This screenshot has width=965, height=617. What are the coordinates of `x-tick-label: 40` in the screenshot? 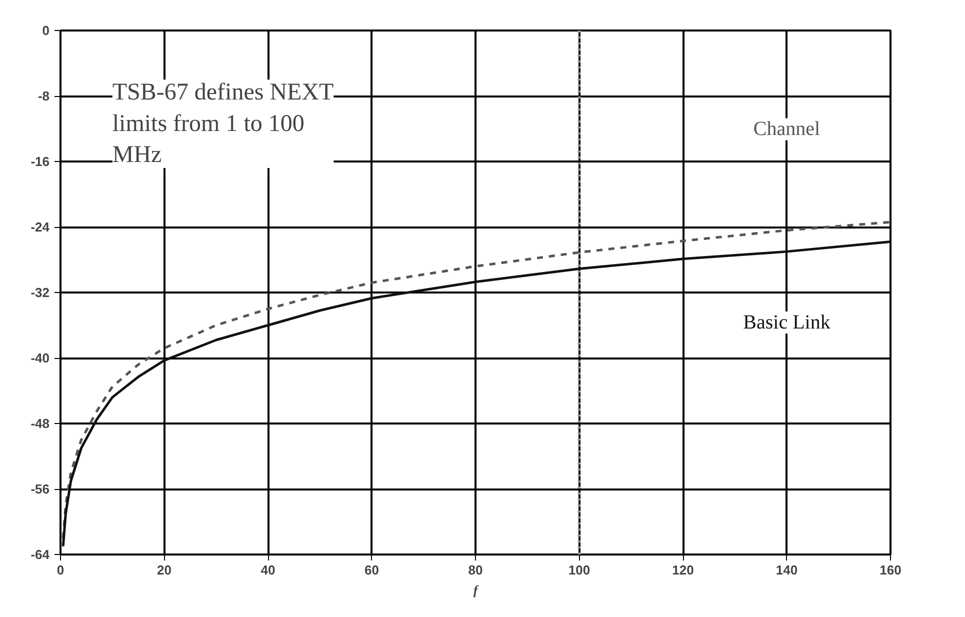 It's located at (268, 570).